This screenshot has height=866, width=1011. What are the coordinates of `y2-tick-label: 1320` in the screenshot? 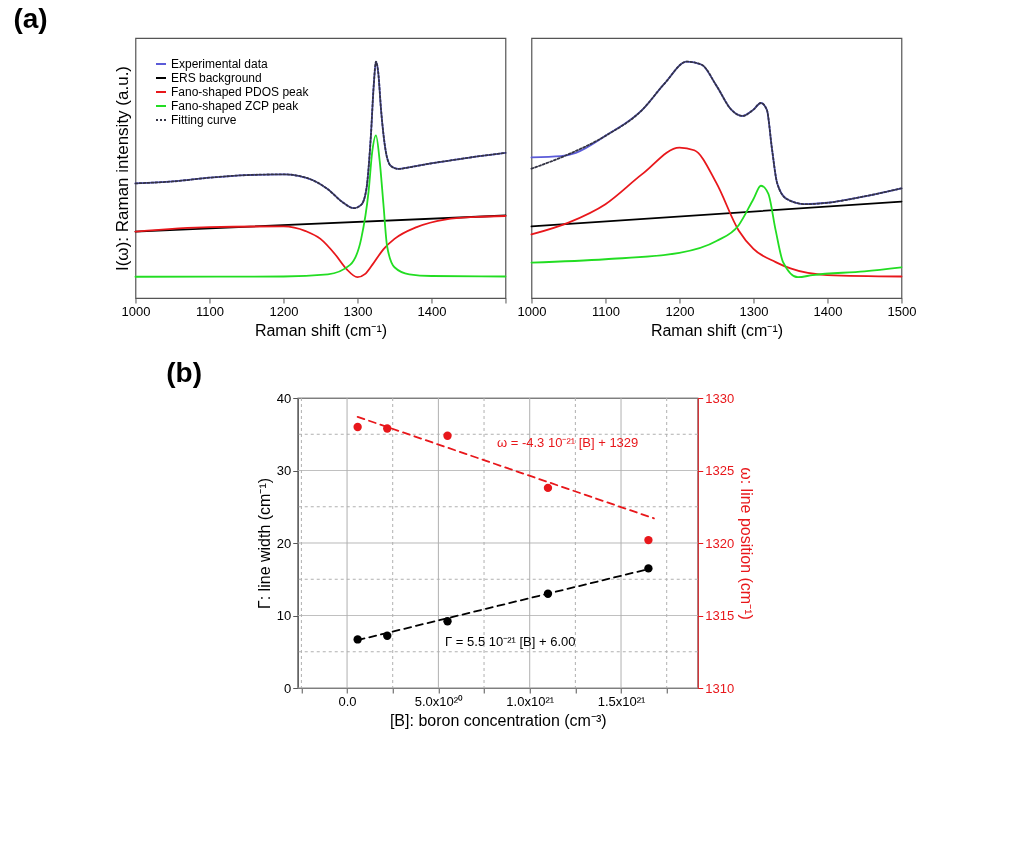 It's located at (720, 543).